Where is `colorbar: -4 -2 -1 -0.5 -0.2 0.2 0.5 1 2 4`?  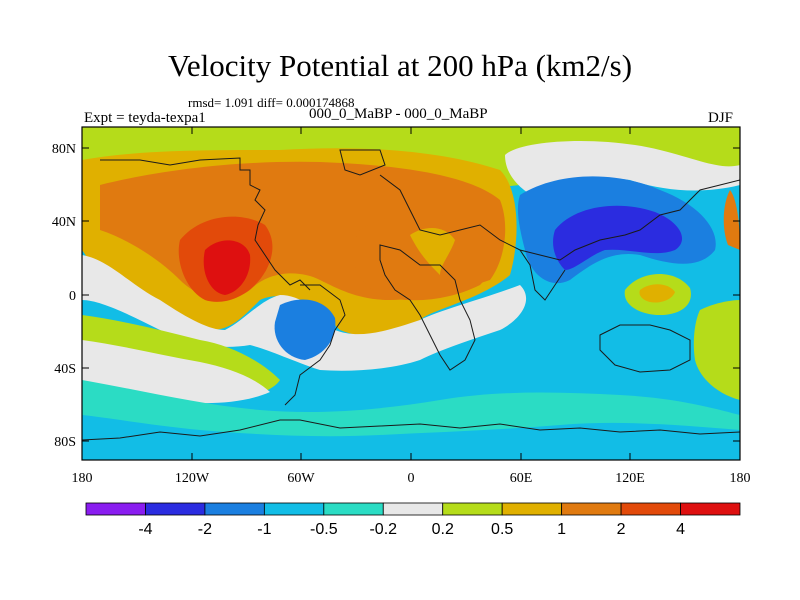 colorbar: -4 -2 -1 -0.5 -0.2 0.2 0.5 1 2 4 is located at coordinates (413, 520).